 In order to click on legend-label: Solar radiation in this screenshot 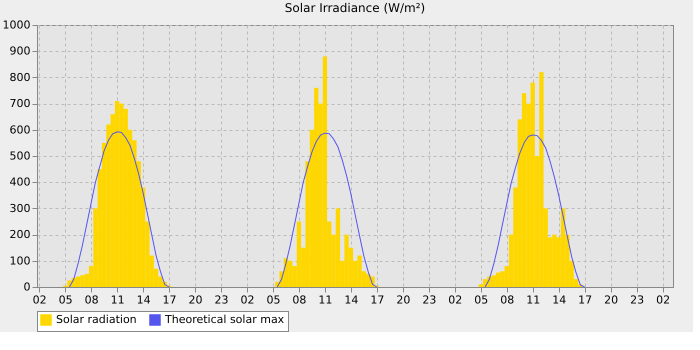, I will do `click(96, 319)`.